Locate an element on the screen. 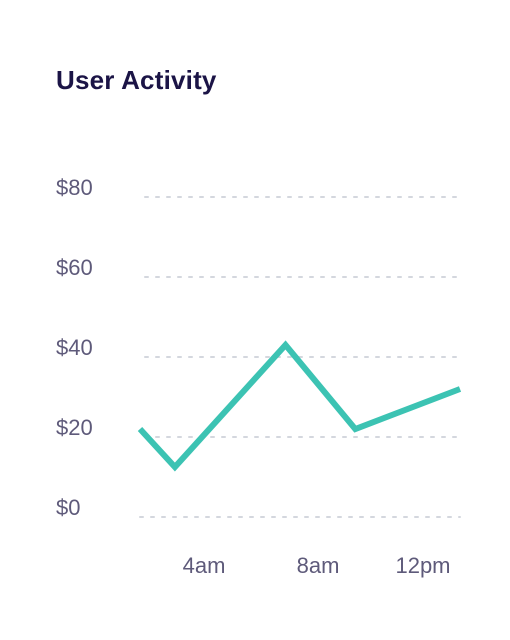 This screenshot has width=510, height=640. y-tick-label: $60 is located at coordinates (74, 267).